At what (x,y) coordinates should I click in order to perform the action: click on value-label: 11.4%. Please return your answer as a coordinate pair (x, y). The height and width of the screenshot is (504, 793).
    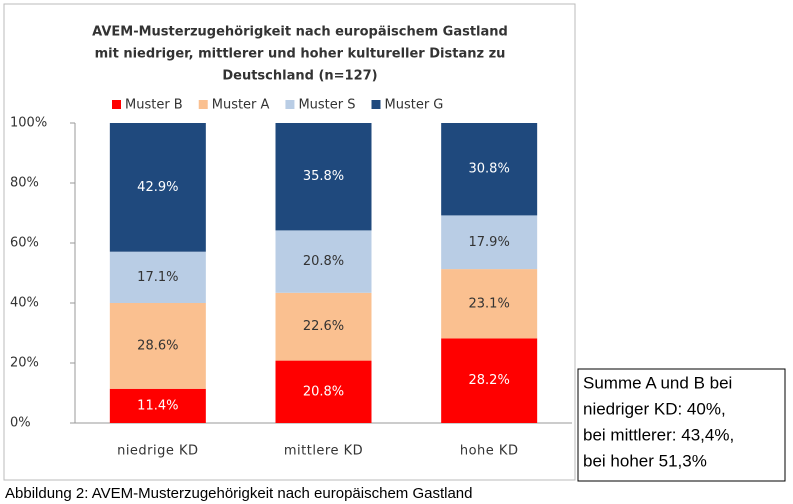
    Looking at the image, I should click on (157, 405).